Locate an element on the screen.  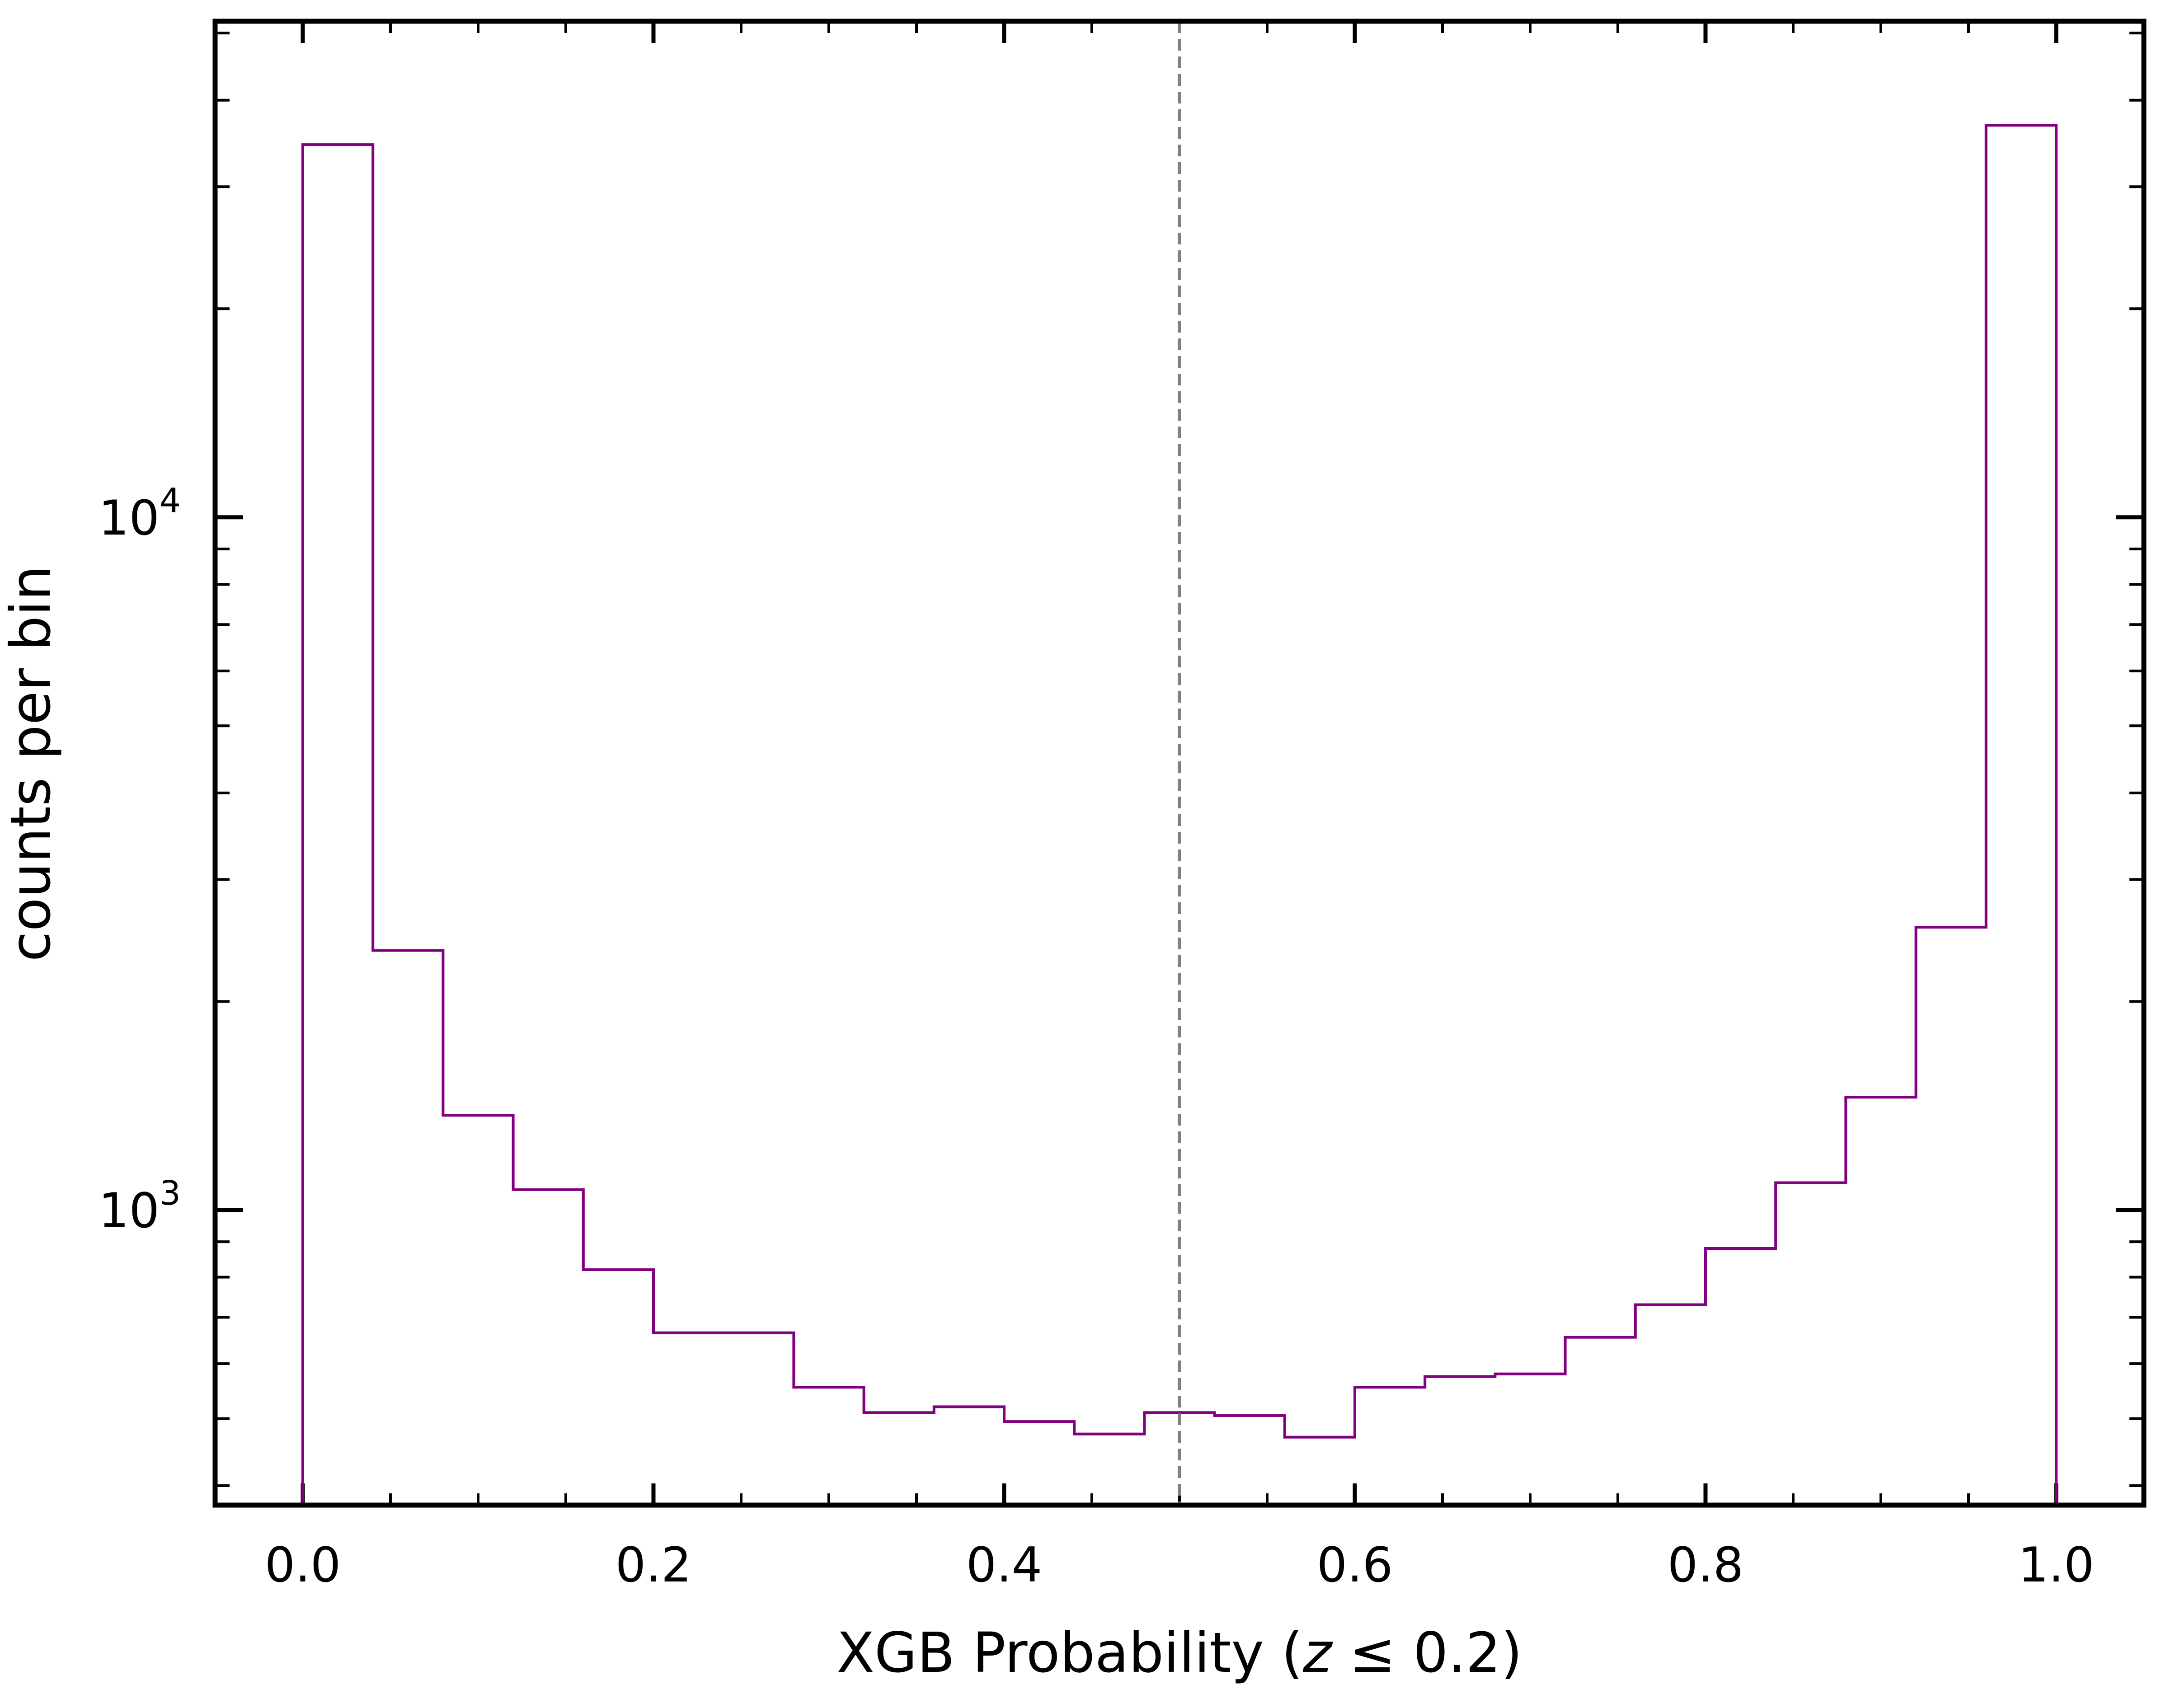
x-tick-label: 0.0 is located at coordinates (303, 1565).